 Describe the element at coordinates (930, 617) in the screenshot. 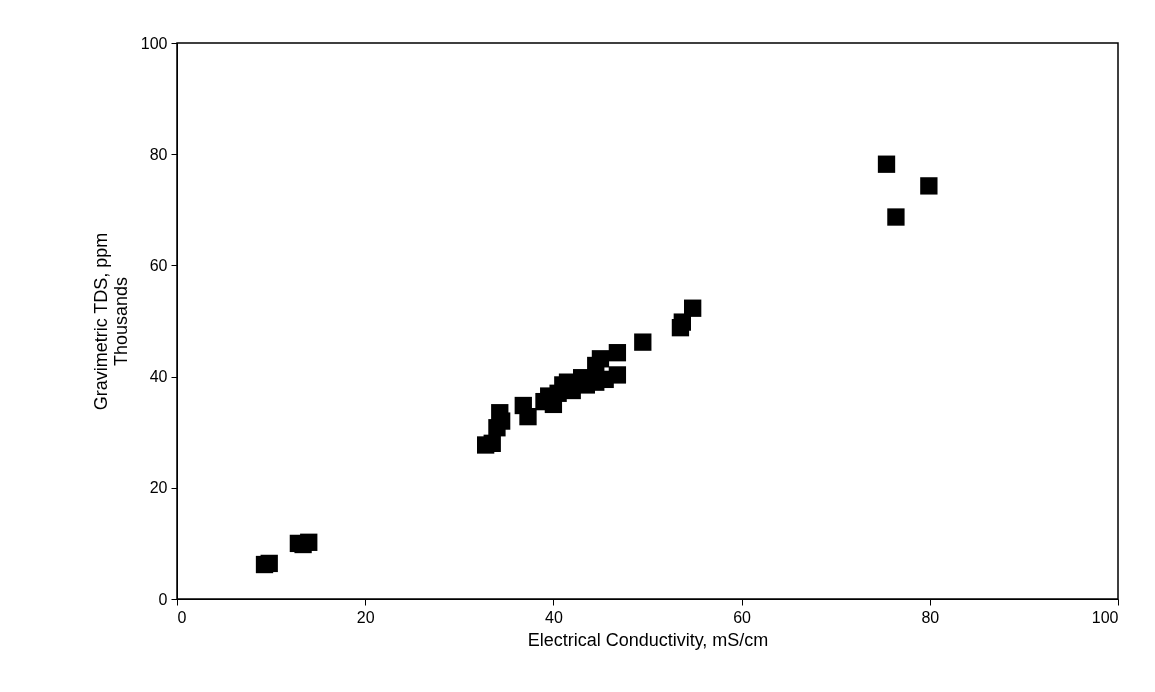

I see `x-tick-label: 80` at that location.